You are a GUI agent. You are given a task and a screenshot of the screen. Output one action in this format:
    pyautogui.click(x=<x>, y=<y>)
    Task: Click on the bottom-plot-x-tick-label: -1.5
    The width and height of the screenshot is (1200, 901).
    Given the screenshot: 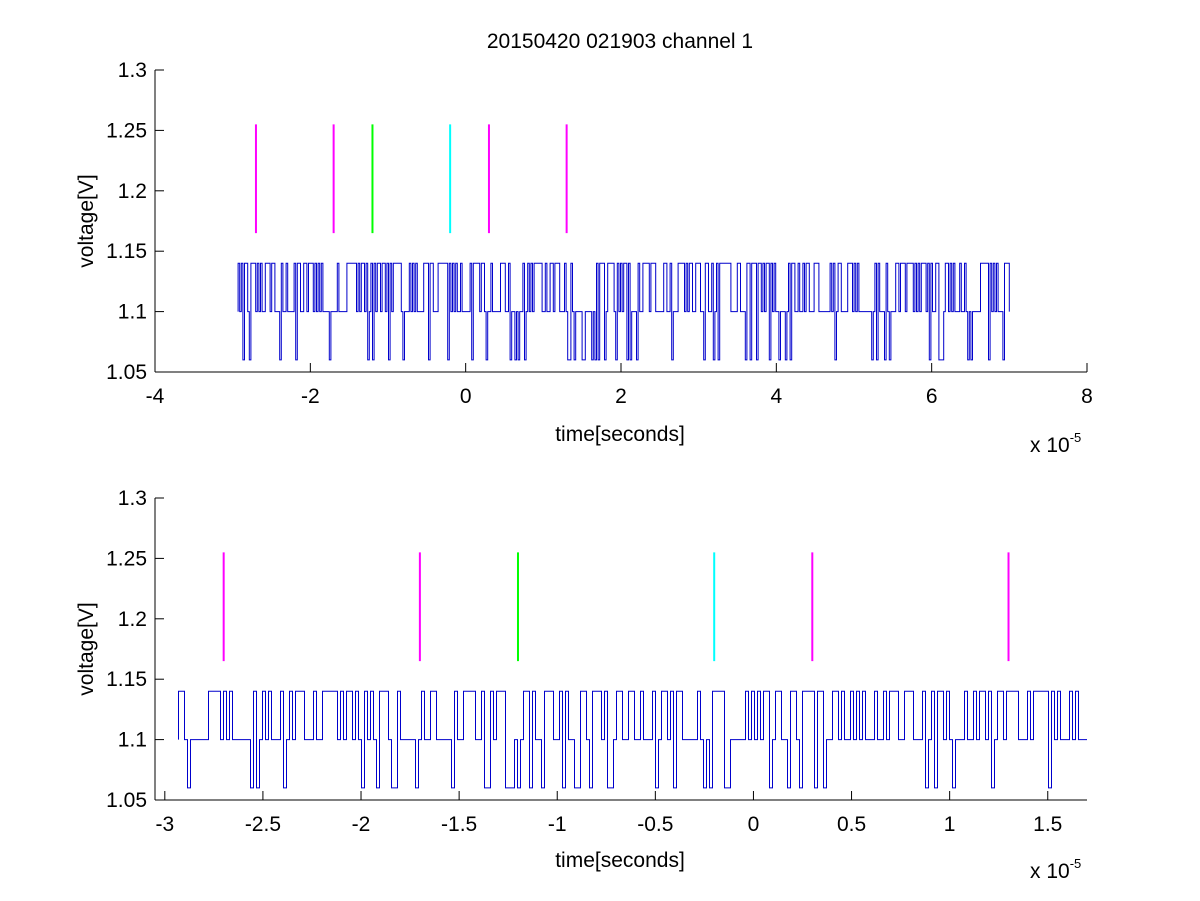 What is the action you would take?
    pyautogui.click(x=459, y=824)
    